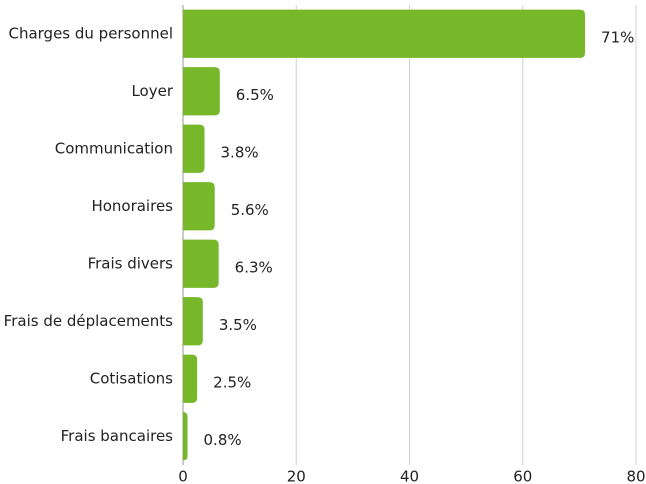 This screenshot has width=646, height=484. I want to click on y-tick-label: Charges du personnel, so click(90, 33).